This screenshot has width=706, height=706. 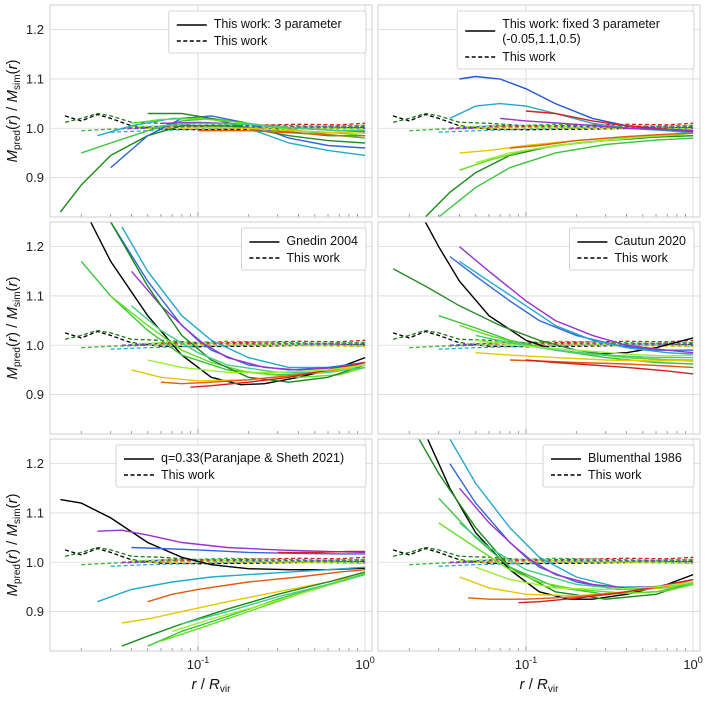 I want to click on x-tick-label: 10⁰, so click(x=364, y=663).